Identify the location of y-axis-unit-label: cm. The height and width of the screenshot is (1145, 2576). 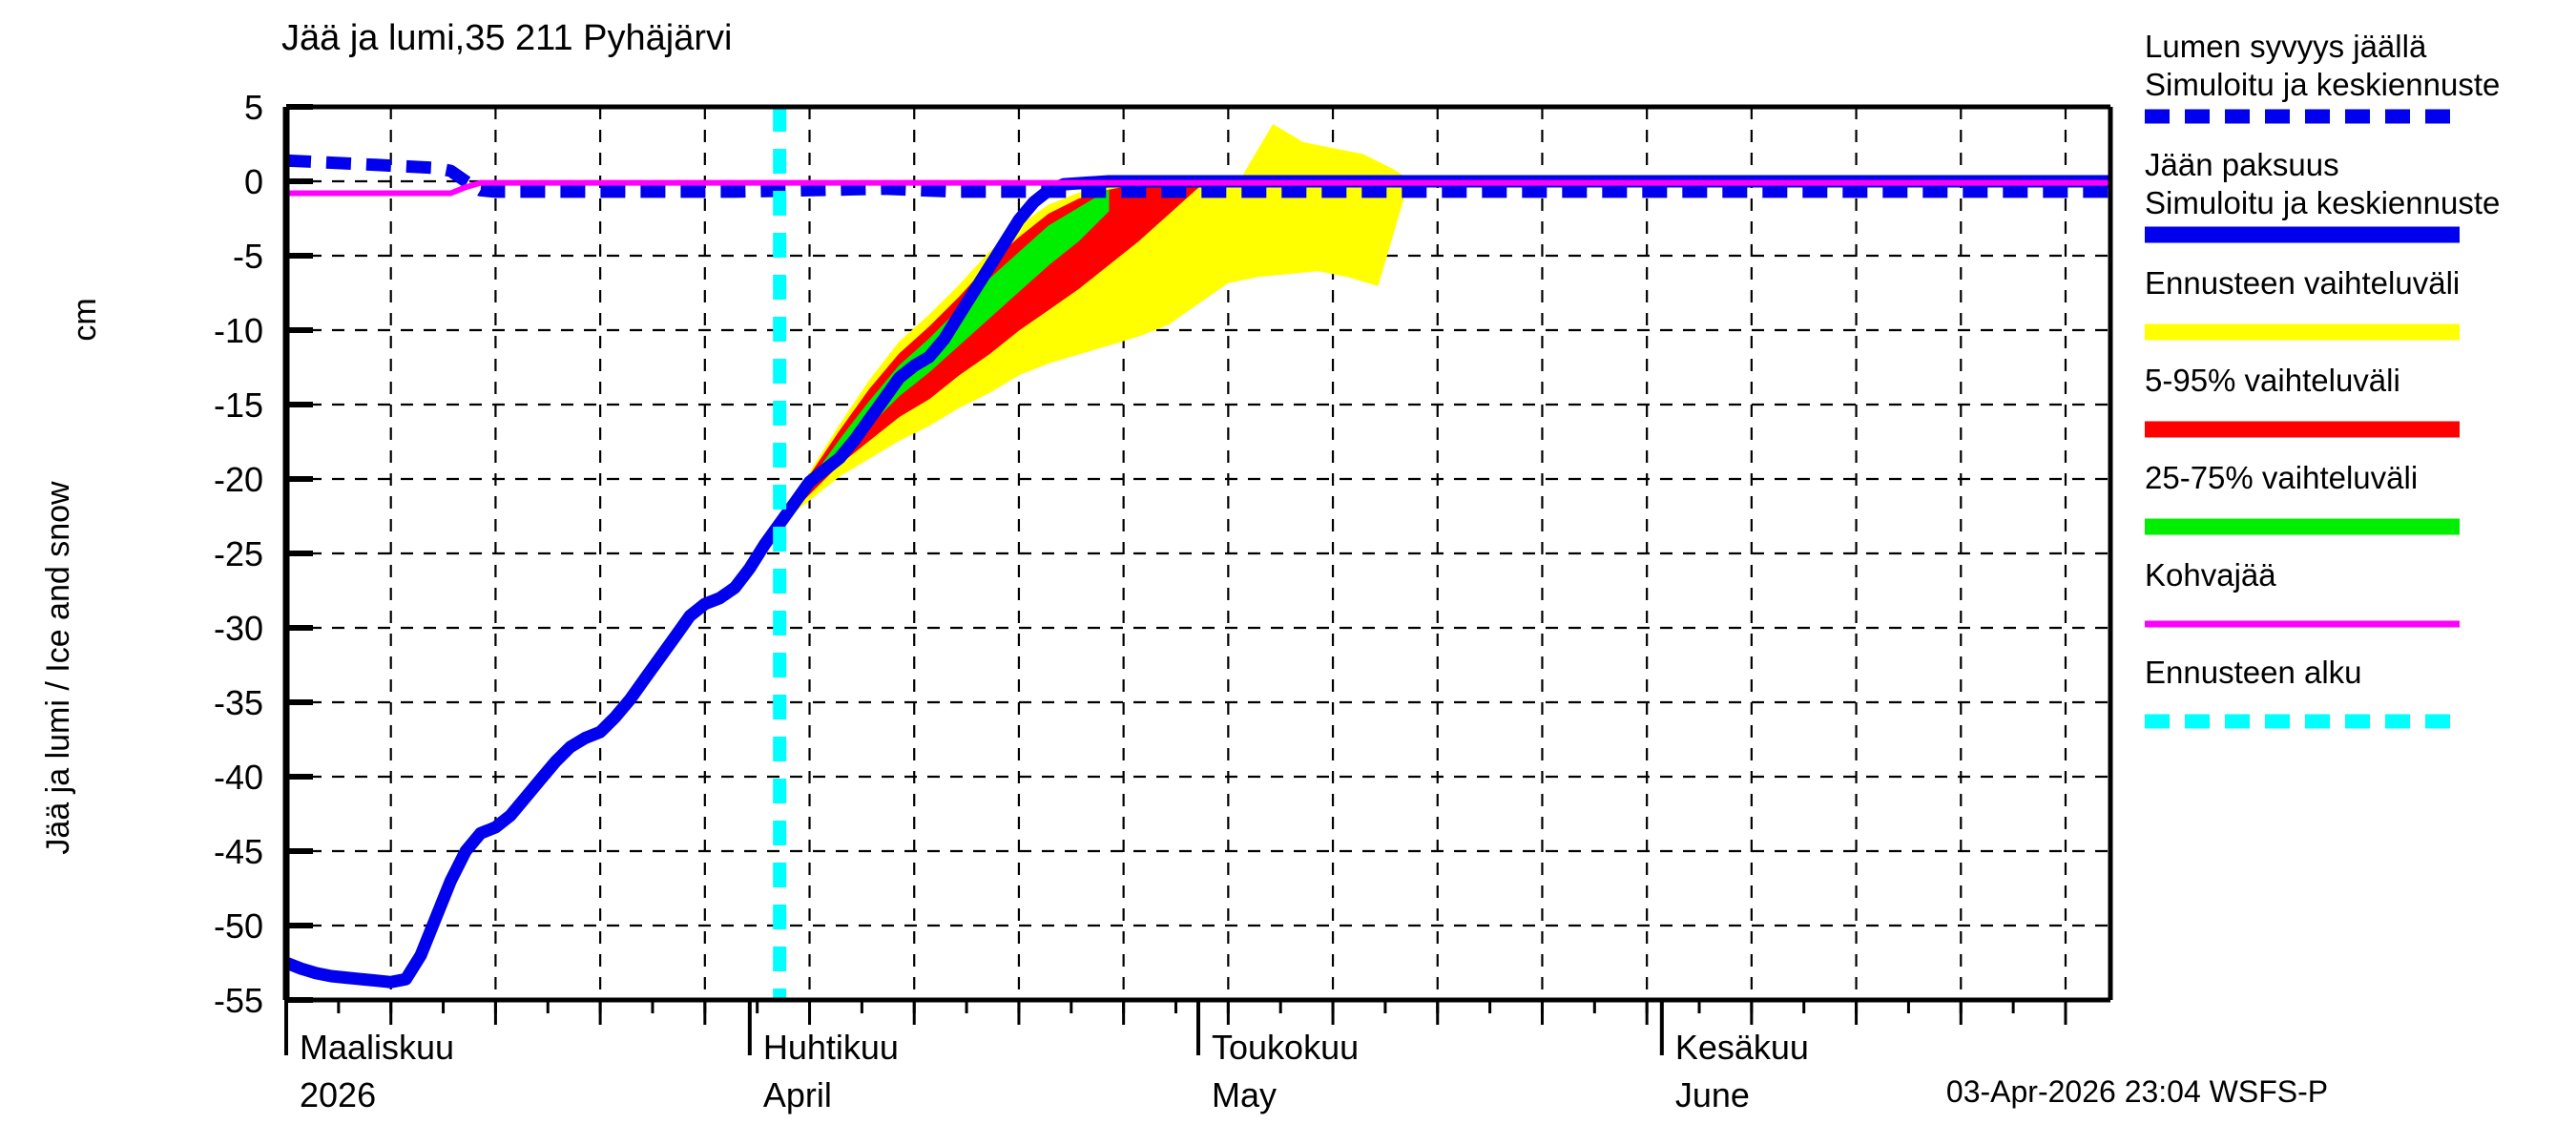
(85, 320).